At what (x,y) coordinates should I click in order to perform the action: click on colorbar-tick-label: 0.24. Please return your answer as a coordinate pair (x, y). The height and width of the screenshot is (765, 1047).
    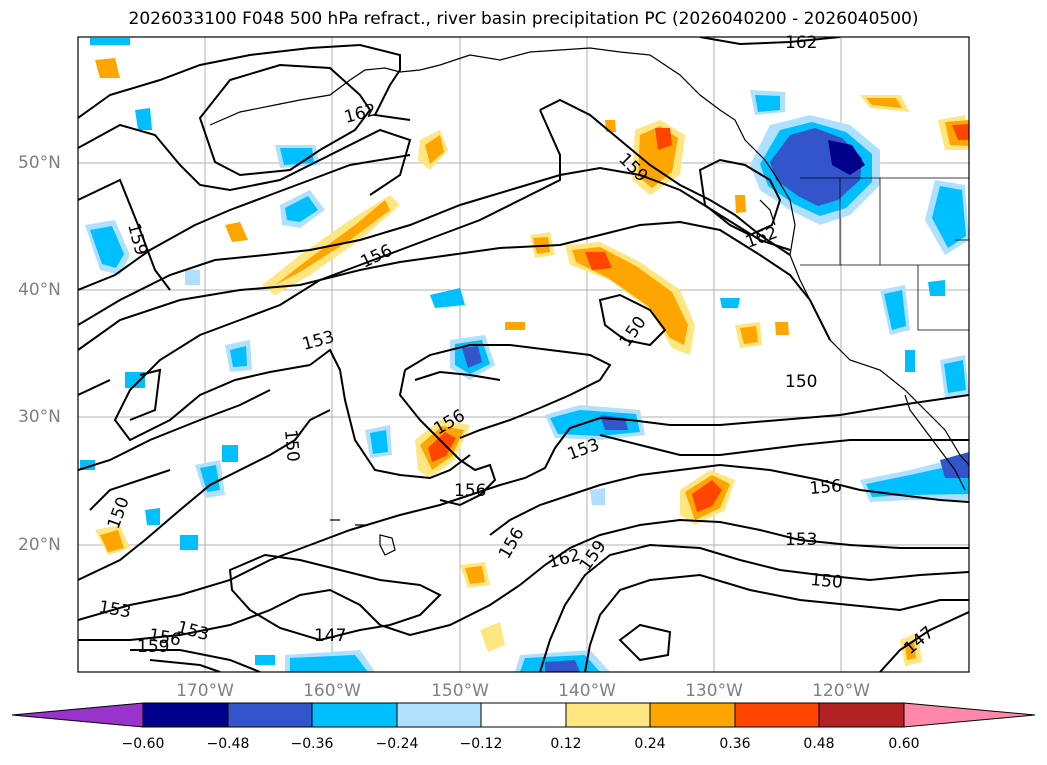
    Looking at the image, I should click on (650, 744).